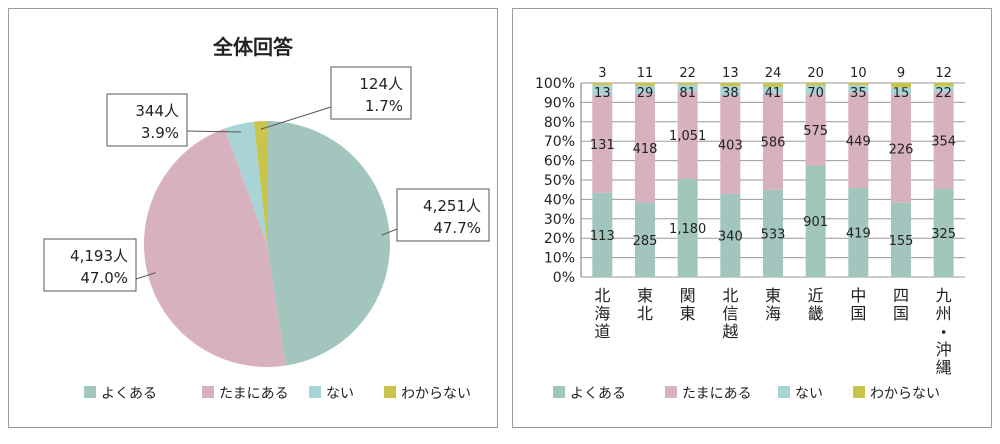 This screenshot has width=1000, height=444. What do you see at coordinates (944, 349) in the screenshot?
I see `bar-category-char: 沖` at bounding box center [944, 349].